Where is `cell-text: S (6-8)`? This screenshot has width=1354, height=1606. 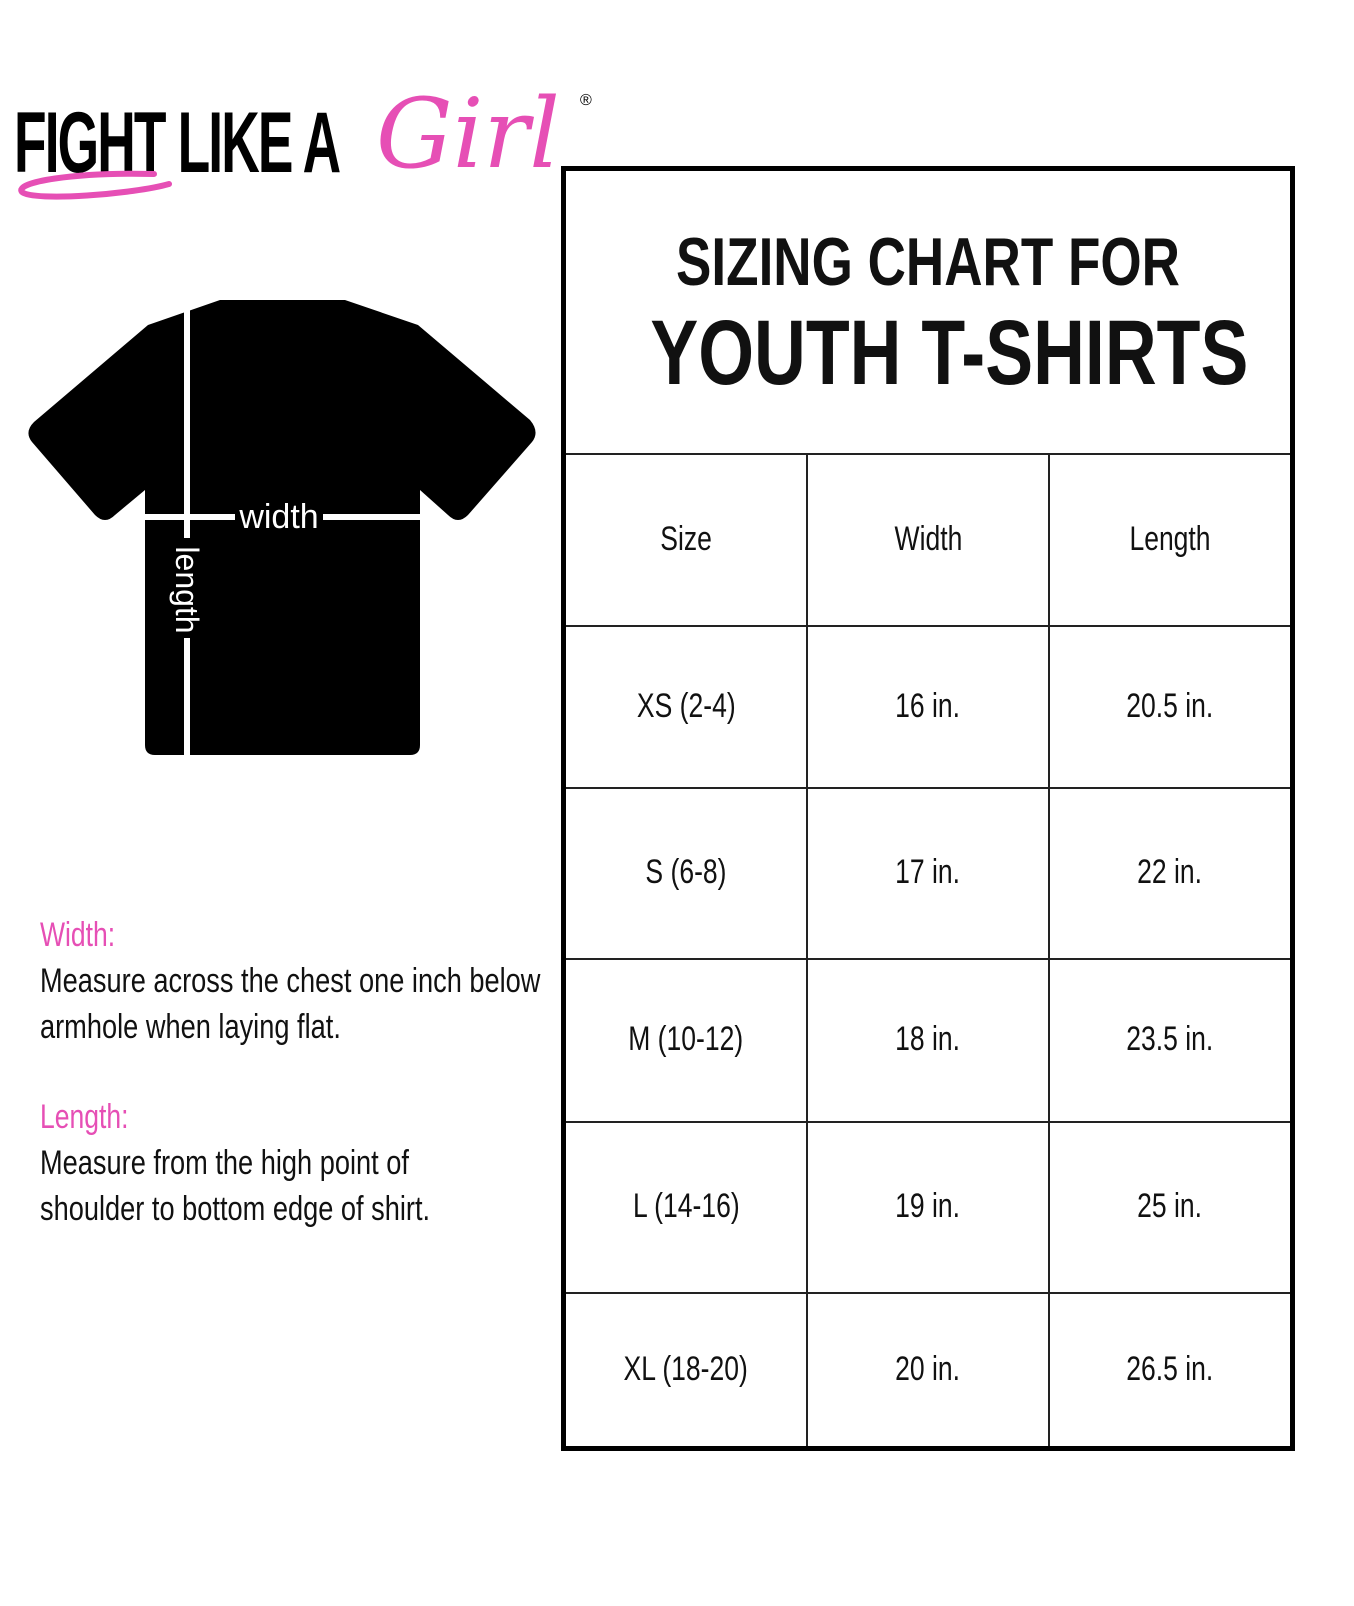
cell-text: S (6-8) is located at coordinates (686, 872).